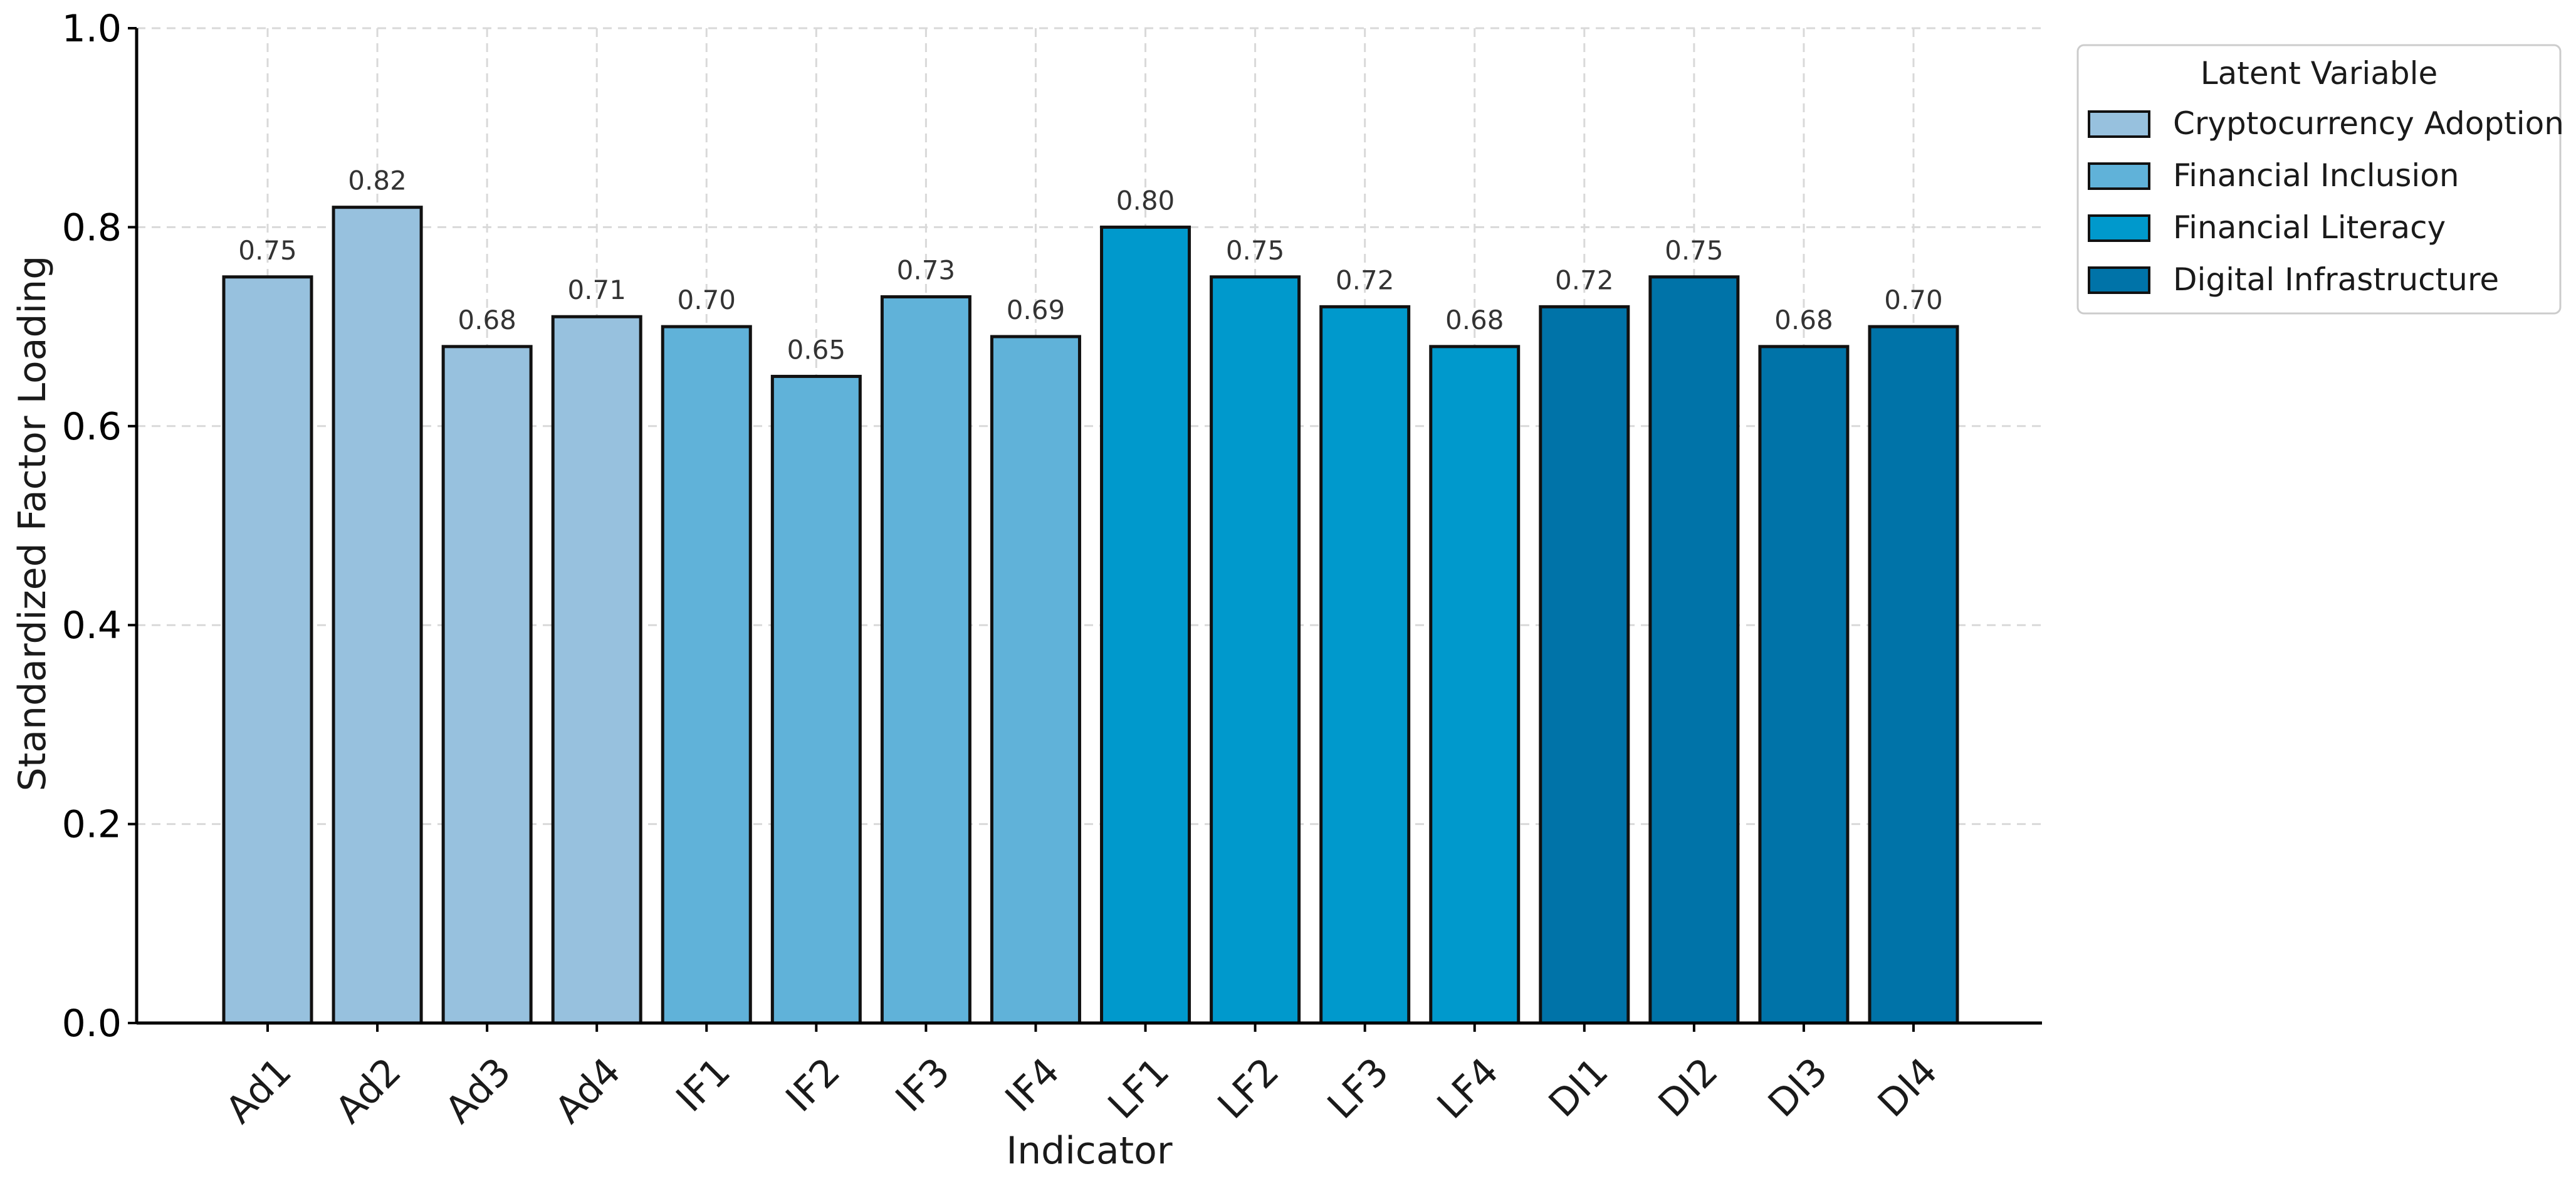 Image resolution: width=2576 pixels, height=1186 pixels. What do you see at coordinates (377, 180) in the screenshot?
I see `value-label-ad2: 0.82` at bounding box center [377, 180].